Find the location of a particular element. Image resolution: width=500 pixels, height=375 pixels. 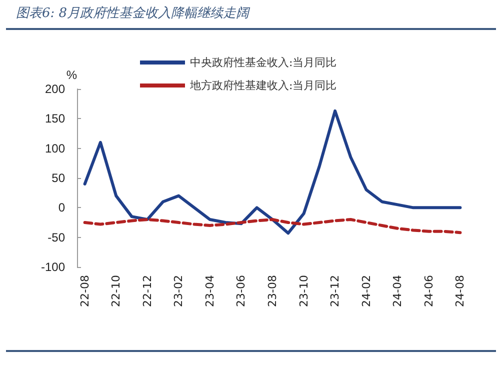

y-tick-label: 0 is located at coordinates (62, 207).